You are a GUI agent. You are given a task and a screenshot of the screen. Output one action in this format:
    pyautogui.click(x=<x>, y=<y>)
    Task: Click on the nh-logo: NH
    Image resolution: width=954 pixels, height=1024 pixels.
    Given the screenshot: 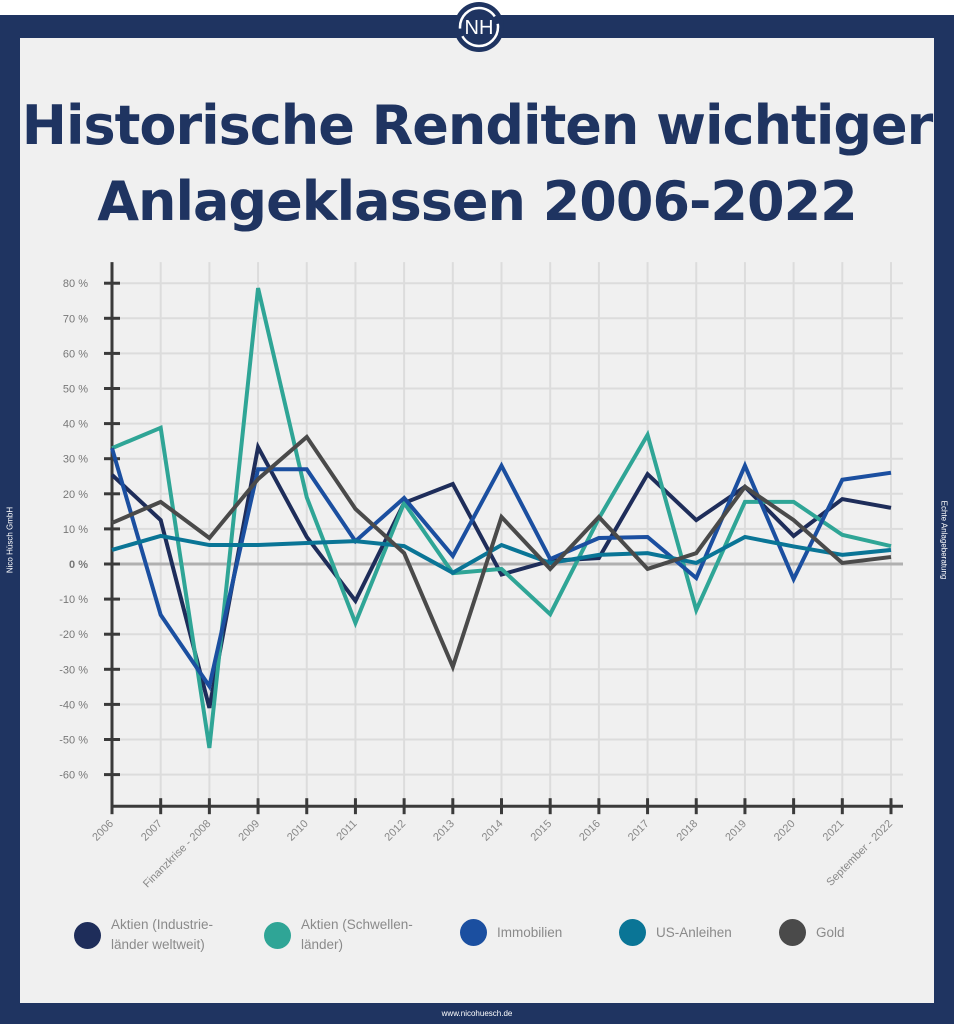 What is the action you would take?
    pyautogui.click(x=479, y=27)
    